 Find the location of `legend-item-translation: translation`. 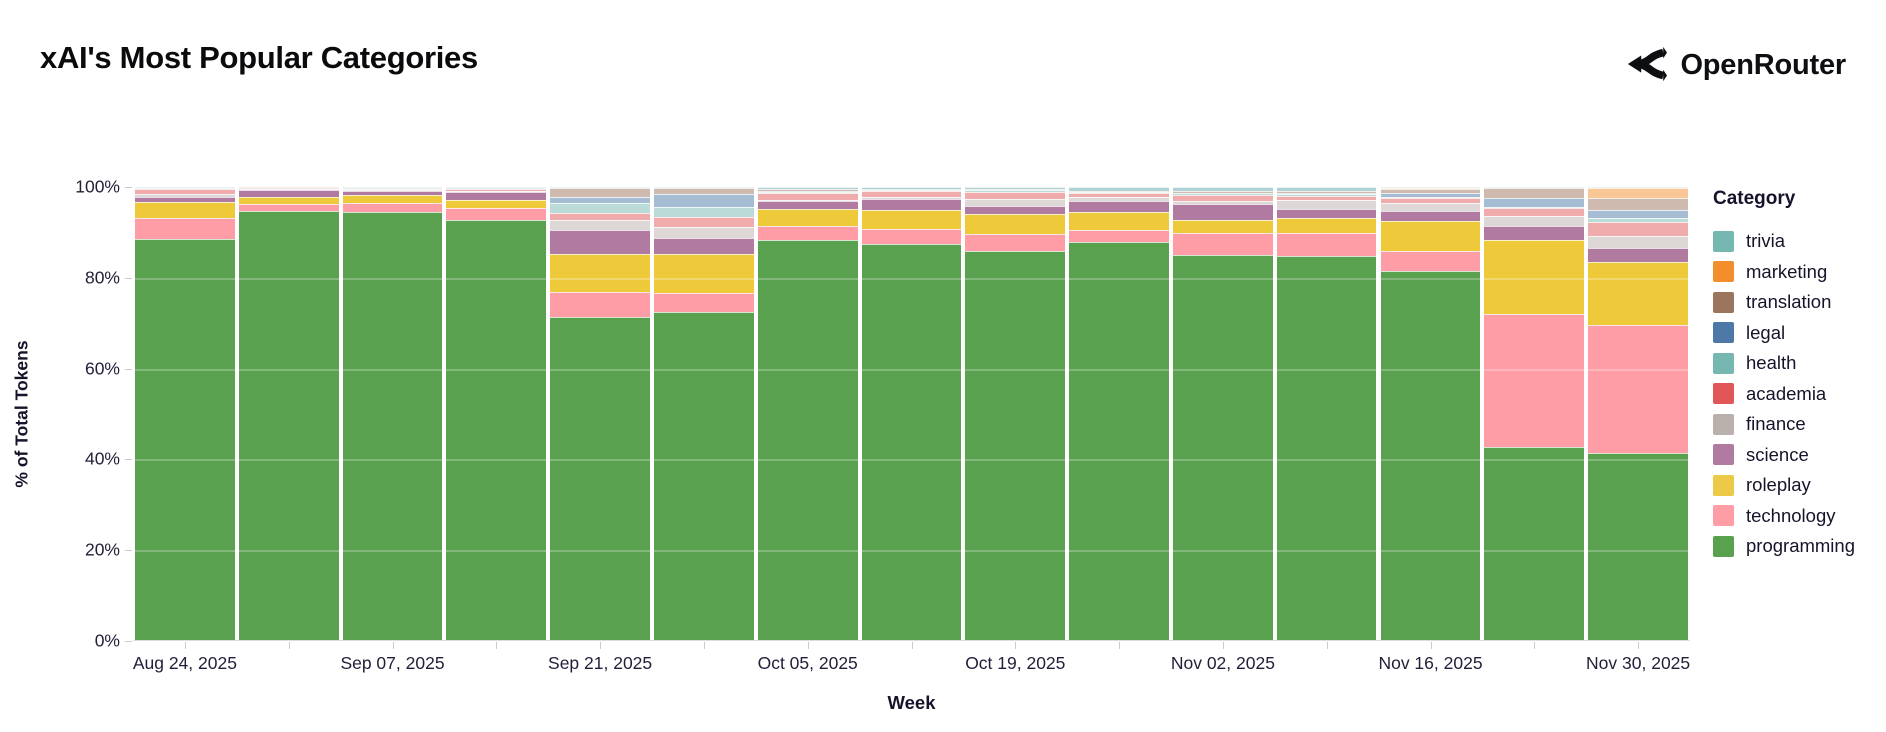

legend-item-translation: translation is located at coordinates (1784, 302).